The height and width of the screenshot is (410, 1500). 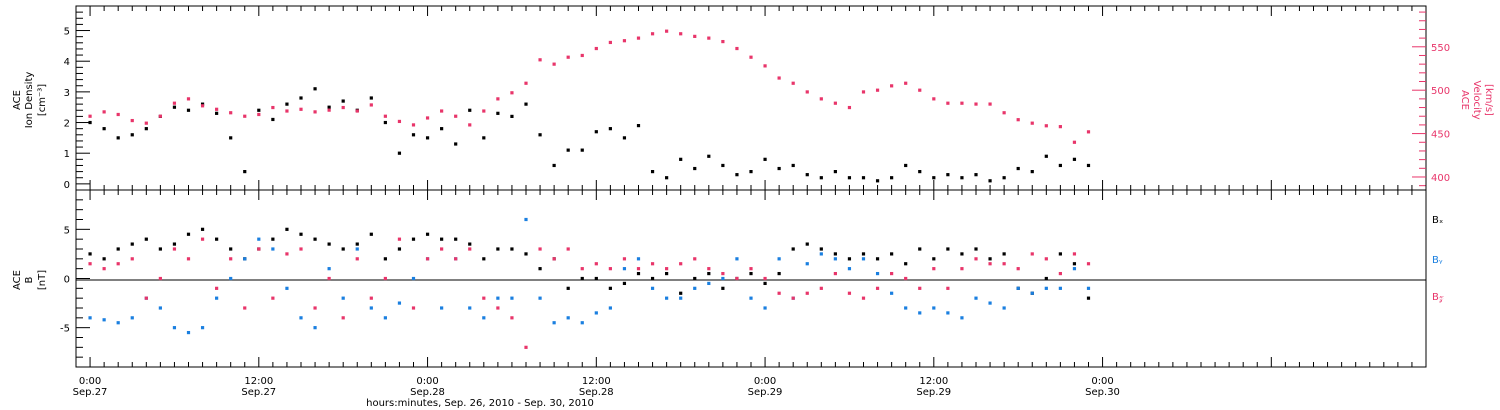 What do you see at coordinates (67, 185) in the screenshot?
I see `density-tick-label: 0` at bounding box center [67, 185].